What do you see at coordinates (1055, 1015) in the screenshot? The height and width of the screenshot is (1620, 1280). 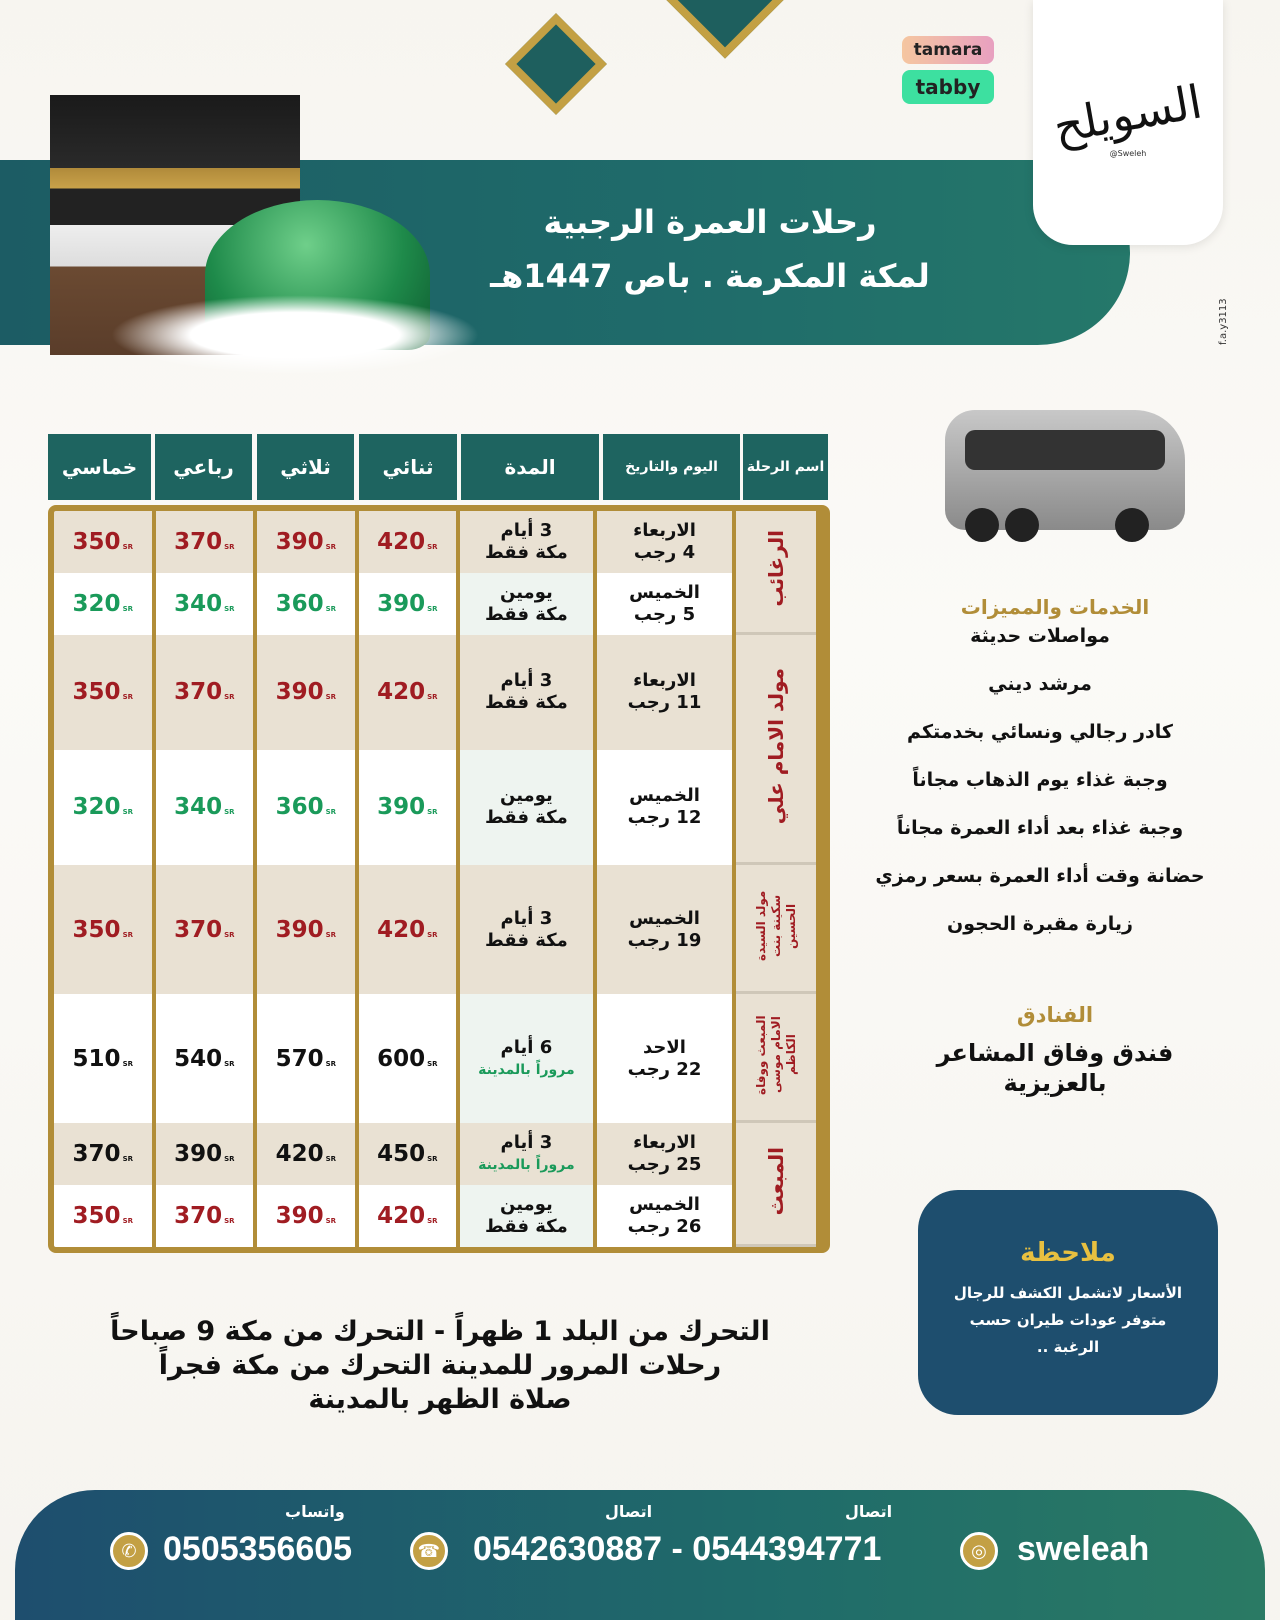 I see `hotels-heading: الفنادق` at bounding box center [1055, 1015].